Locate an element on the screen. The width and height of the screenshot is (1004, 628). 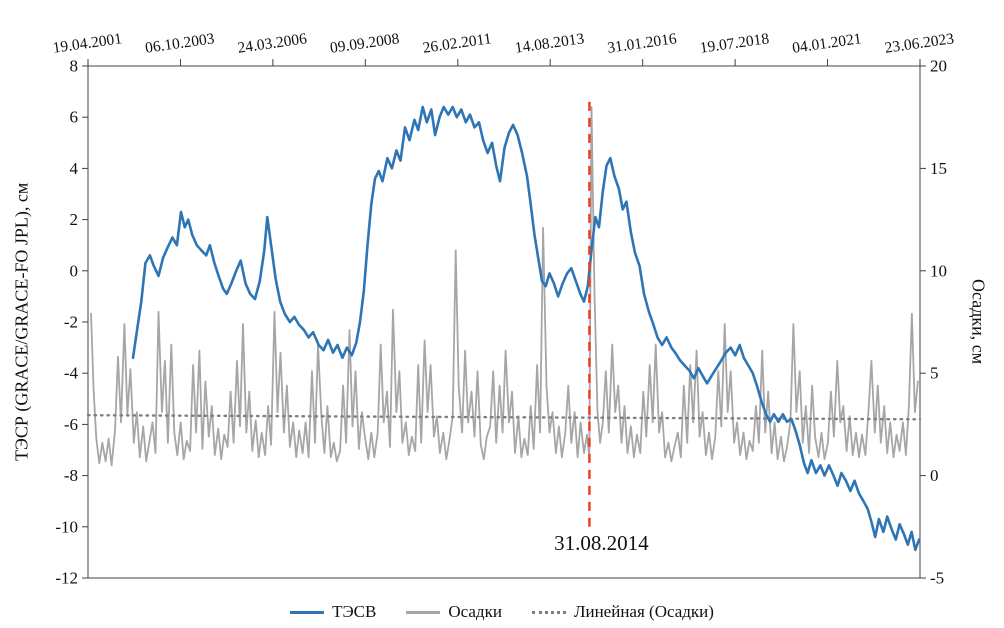
legend-item: ТЭСВ is located at coordinates (333, 612).